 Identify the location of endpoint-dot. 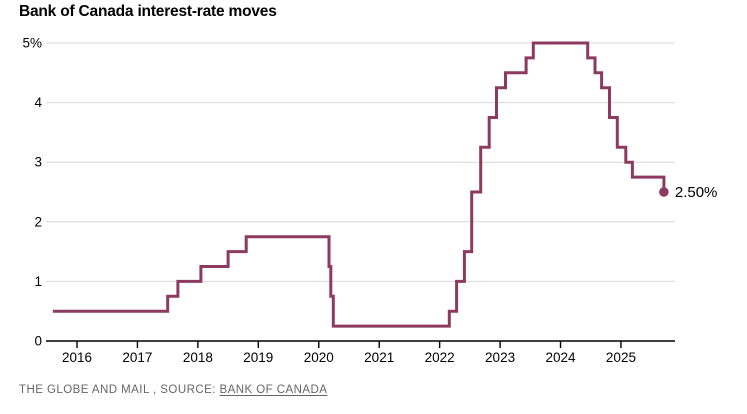
(664, 192).